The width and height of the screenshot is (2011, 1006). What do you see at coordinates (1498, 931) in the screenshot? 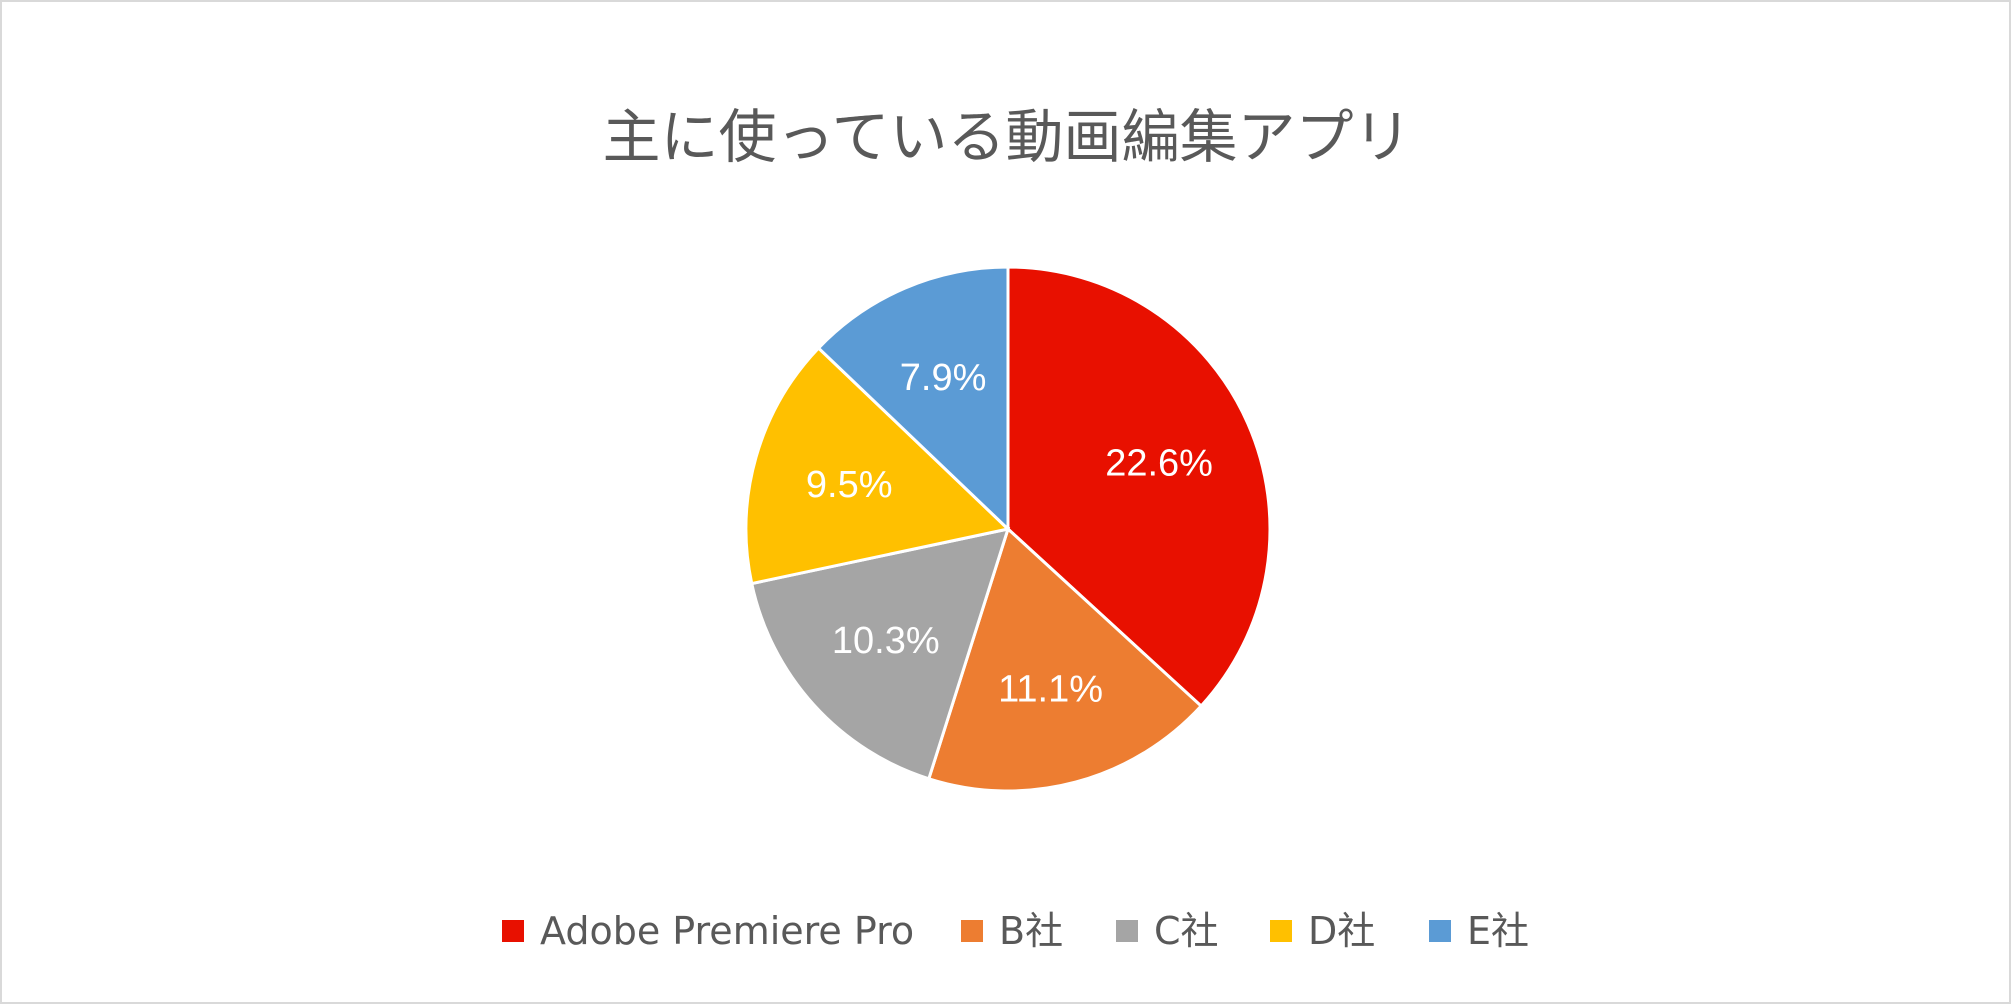
I see `legend-label-5: E社` at bounding box center [1498, 931].